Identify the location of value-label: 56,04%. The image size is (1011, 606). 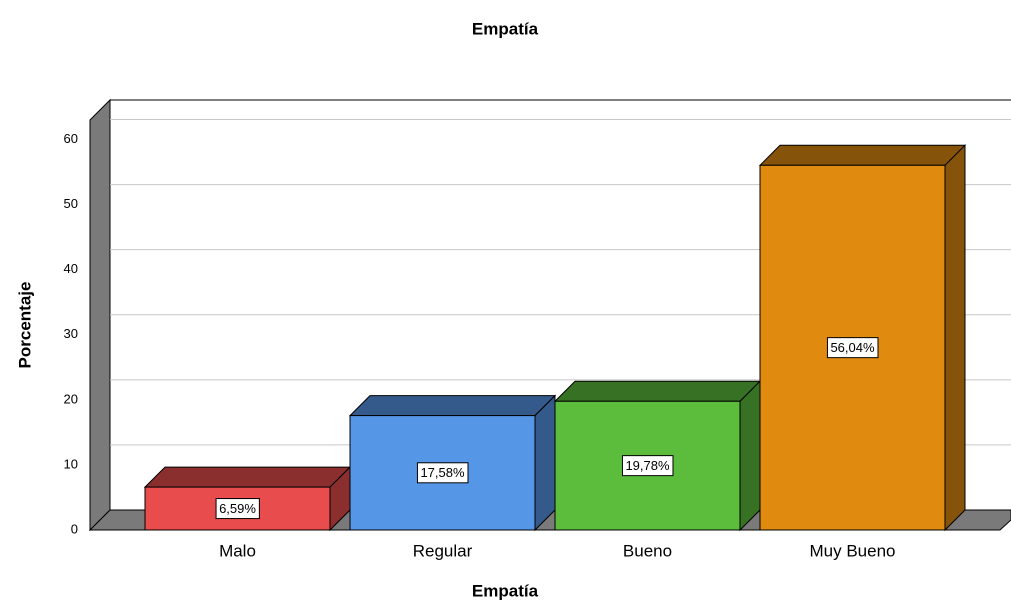
(852, 347).